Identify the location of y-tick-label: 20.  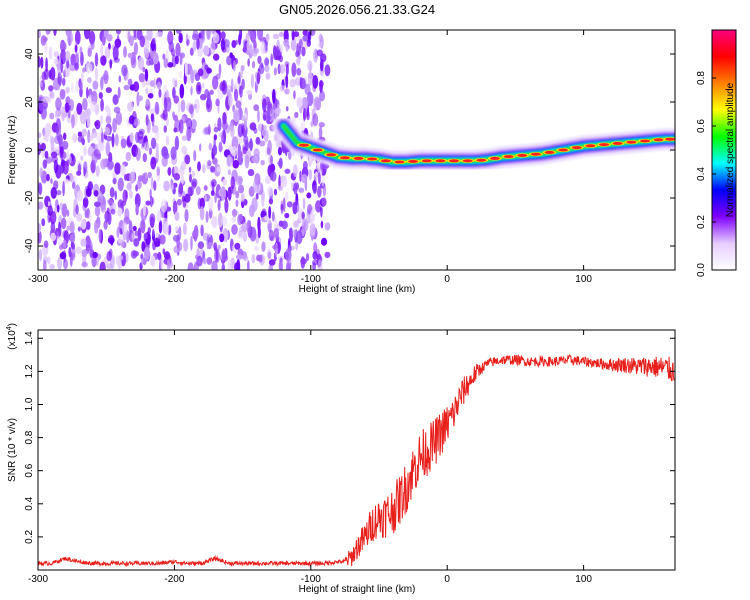
(29, 102).